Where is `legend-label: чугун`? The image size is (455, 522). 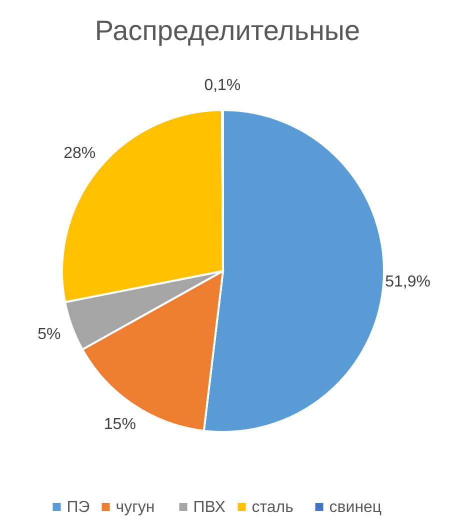 legend-label: чугун is located at coordinates (135, 507).